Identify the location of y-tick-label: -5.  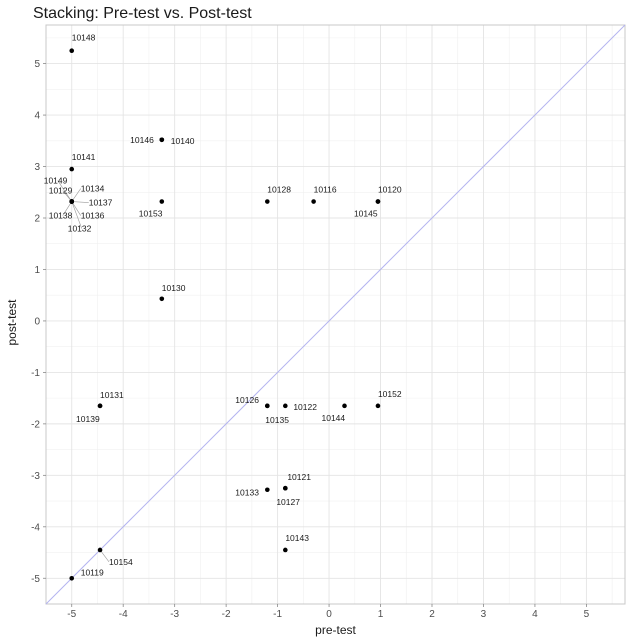
(35, 579).